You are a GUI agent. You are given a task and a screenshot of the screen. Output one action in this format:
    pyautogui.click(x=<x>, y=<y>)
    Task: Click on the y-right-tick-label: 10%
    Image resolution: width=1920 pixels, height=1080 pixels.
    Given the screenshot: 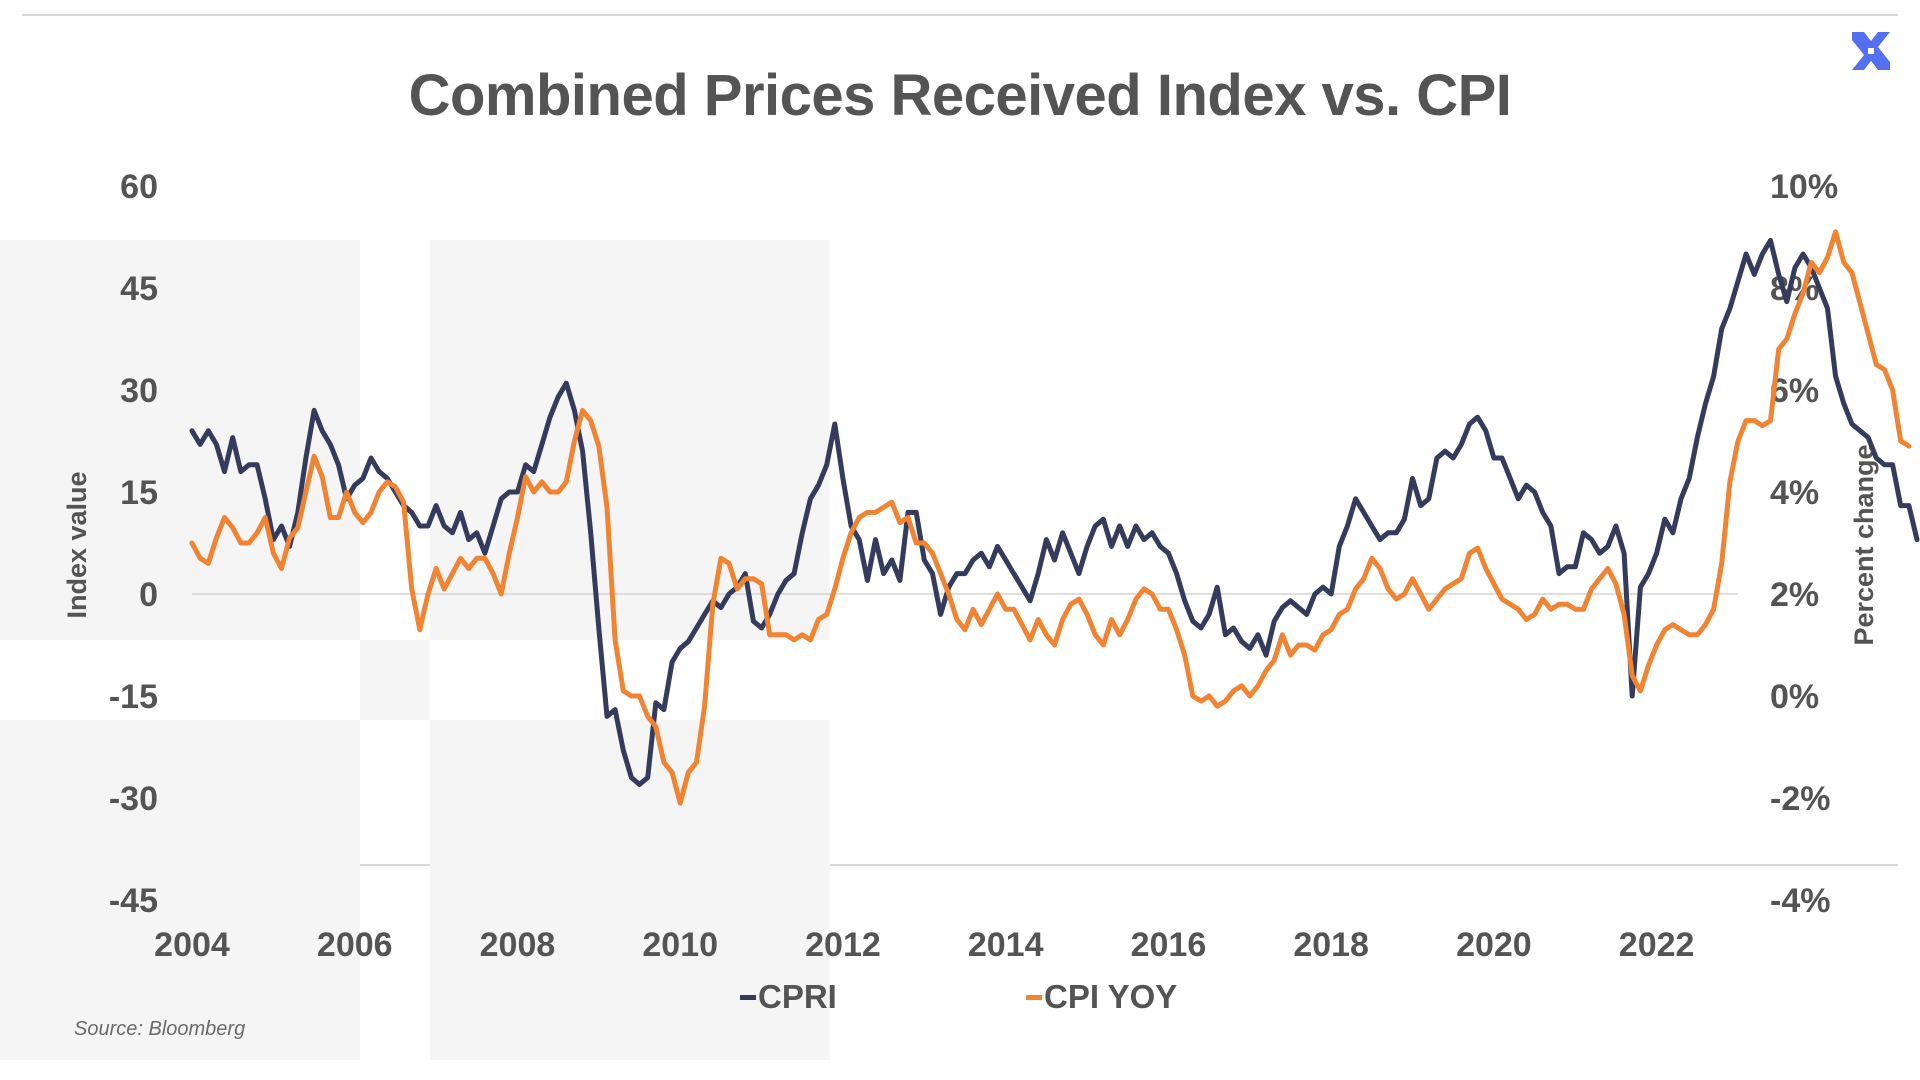 What is the action you would take?
    pyautogui.click(x=1804, y=187)
    